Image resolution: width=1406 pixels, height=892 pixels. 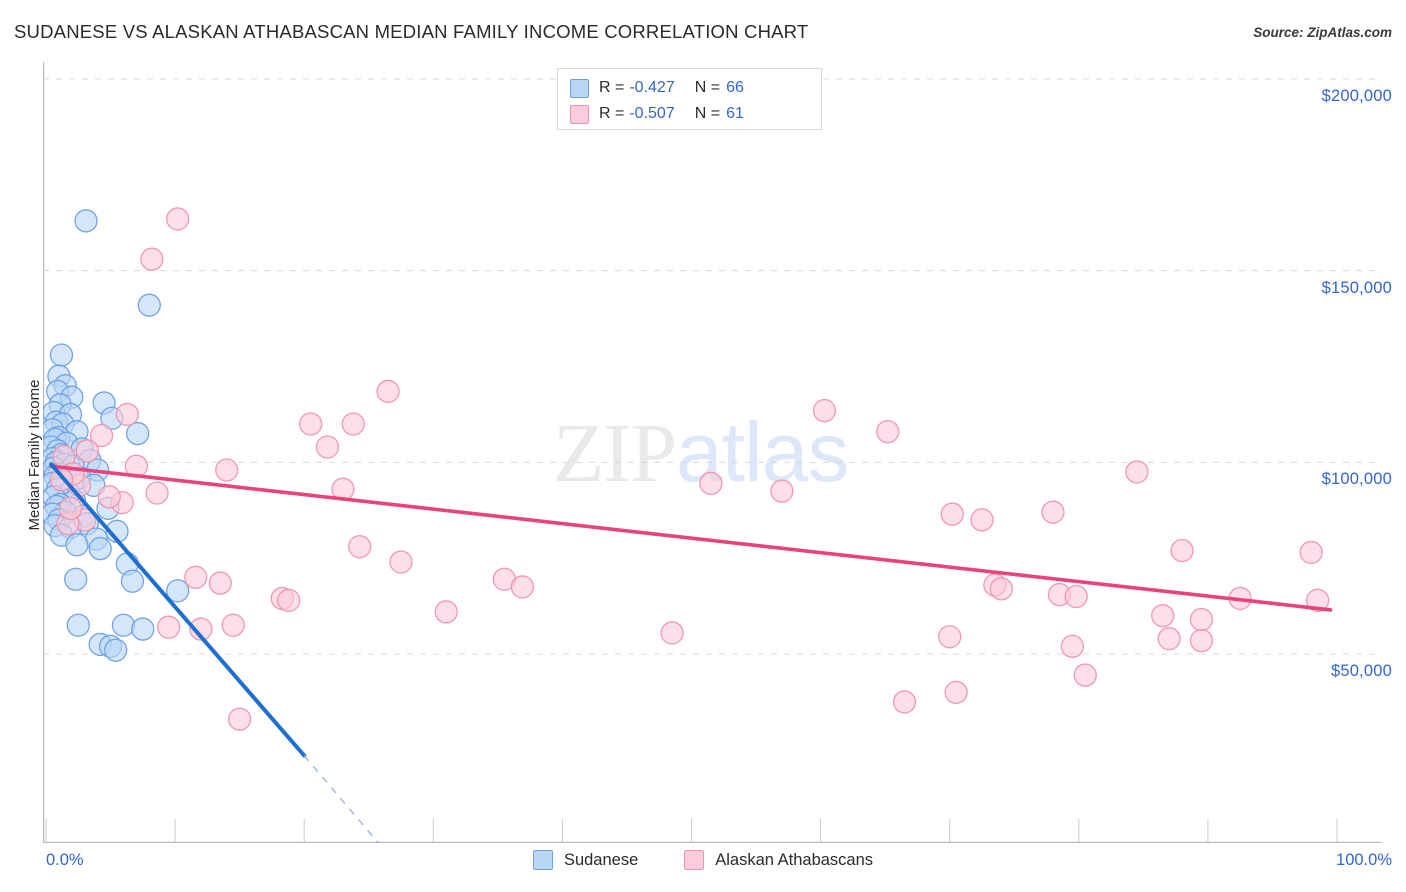 I want to click on series-legend-item-sudanese: Sudanese, so click(x=585, y=860).